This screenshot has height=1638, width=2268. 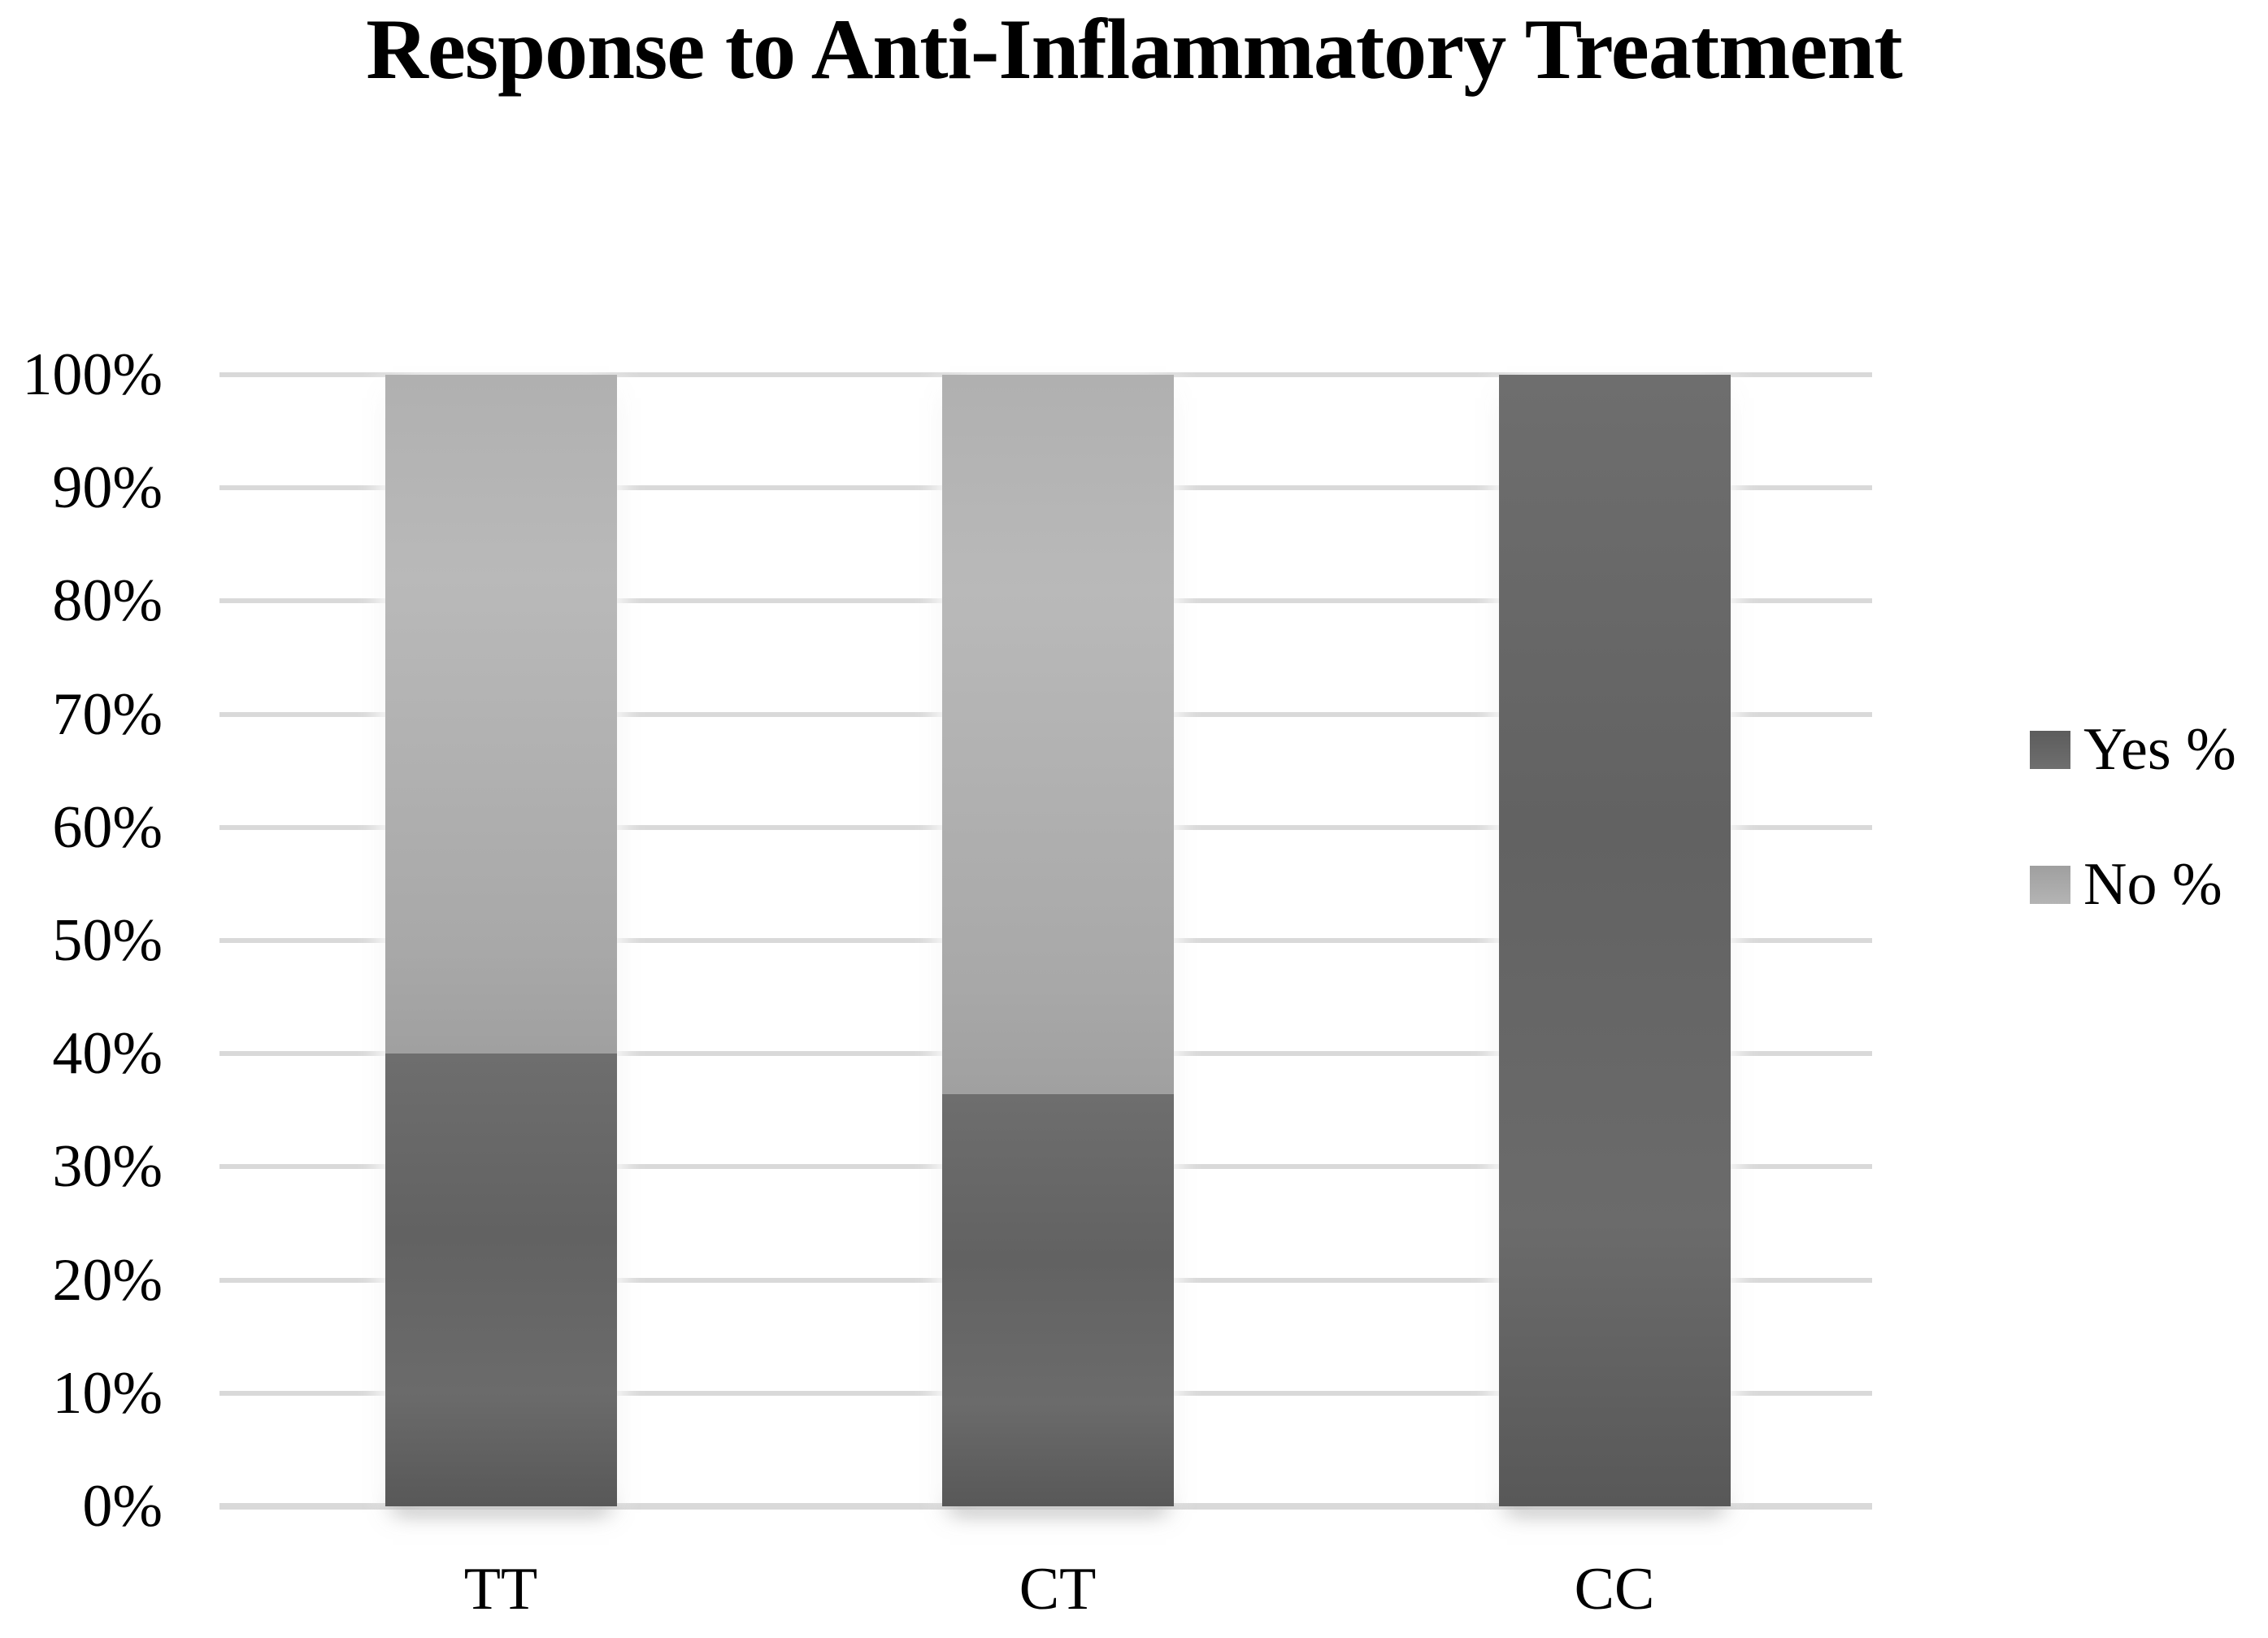 What do you see at coordinates (500, 1589) in the screenshot?
I see `x-axis-label-tt: TT` at bounding box center [500, 1589].